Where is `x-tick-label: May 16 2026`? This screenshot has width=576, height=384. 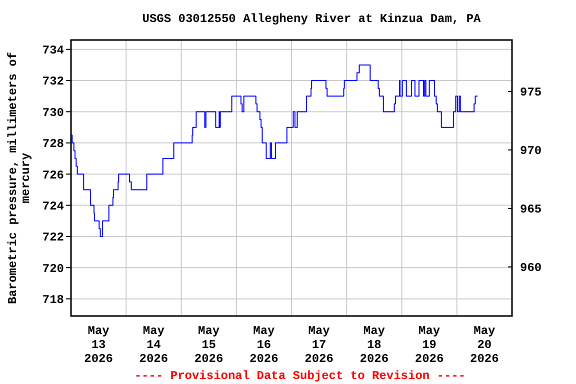
x-tick-label: May 16 2026 is located at coordinates (264, 345).